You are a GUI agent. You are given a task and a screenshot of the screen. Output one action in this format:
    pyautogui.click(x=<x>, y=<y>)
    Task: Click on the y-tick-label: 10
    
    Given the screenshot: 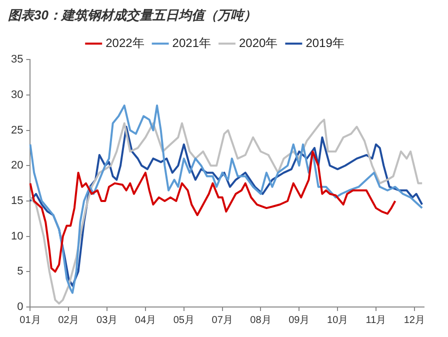 What is the action you would take?
    pyautogui.click(x=17, y=236)
    